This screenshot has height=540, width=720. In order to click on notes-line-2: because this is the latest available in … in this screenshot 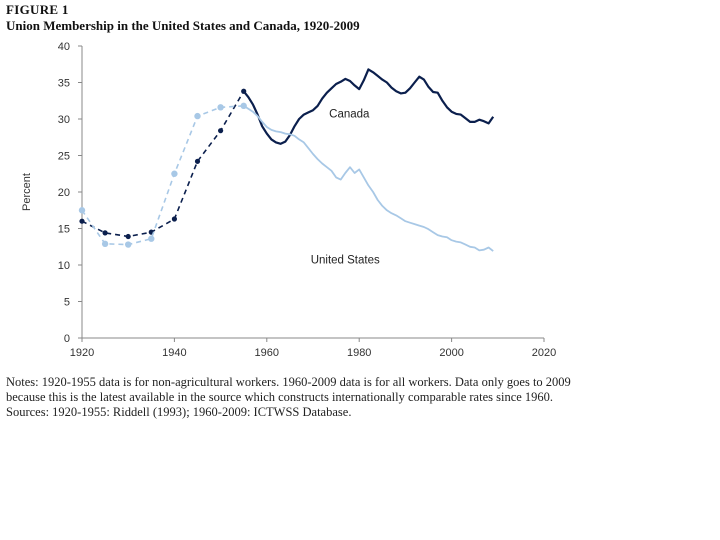, I will do `click(280, 397)`.